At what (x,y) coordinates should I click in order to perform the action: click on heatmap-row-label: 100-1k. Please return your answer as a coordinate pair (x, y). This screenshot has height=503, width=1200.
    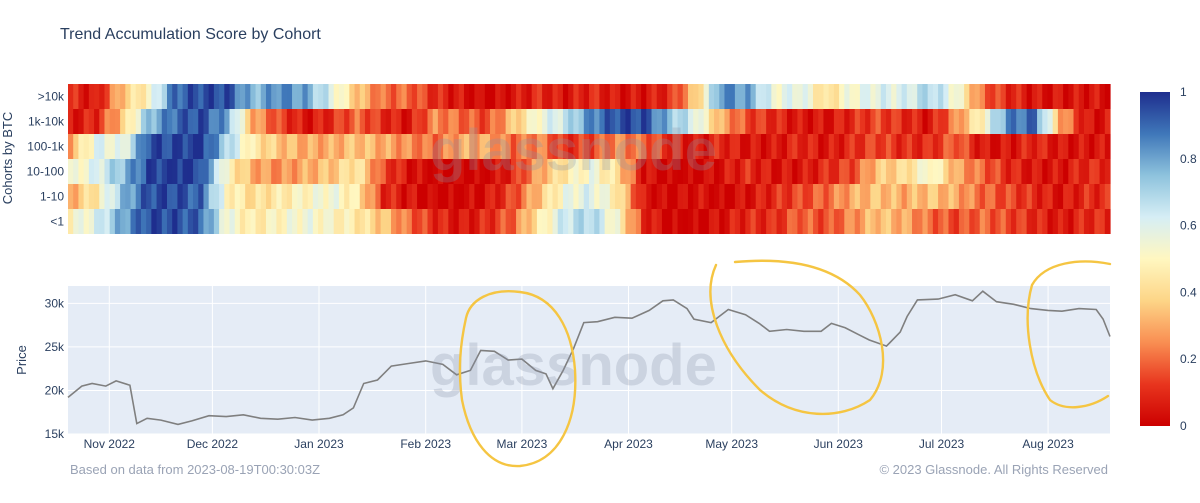
    Looking at the image, I should click on (46, 147).